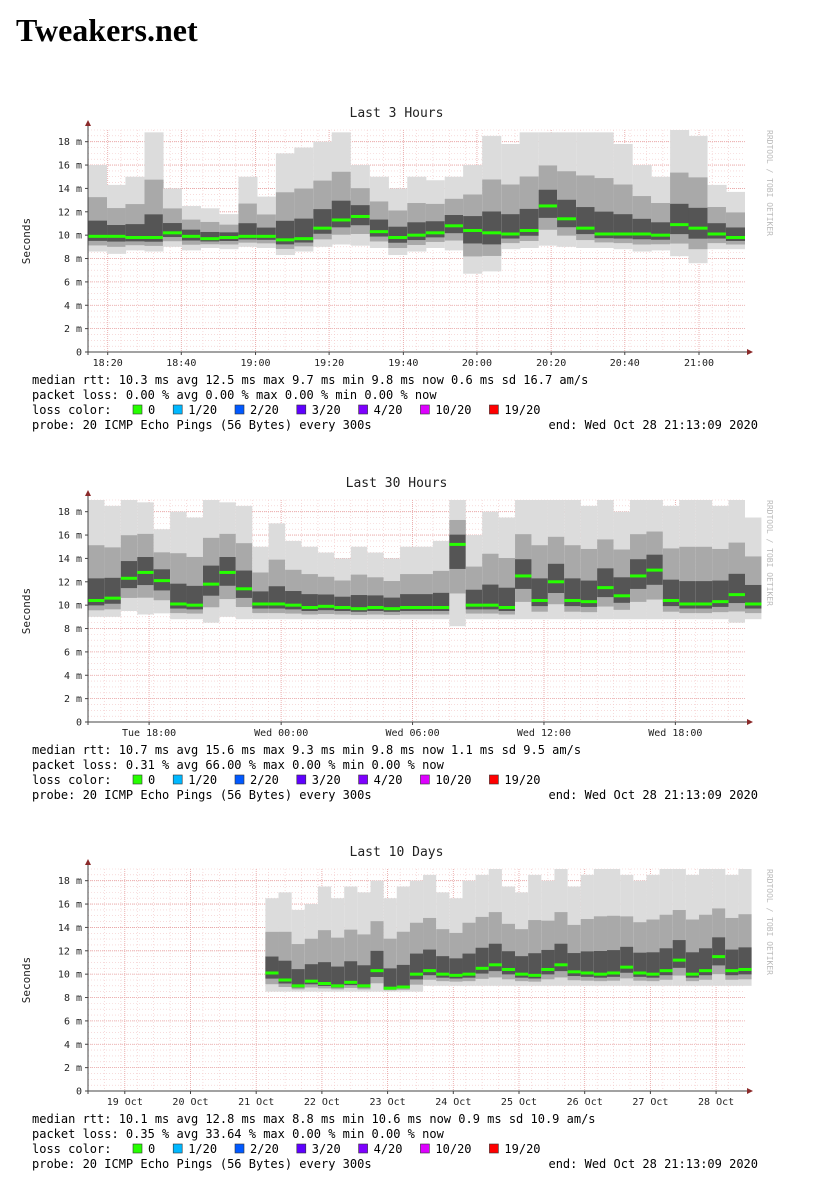 This screenshot has width=838, height=1200. What do you see at coordinates (522, 780) in the screenshot?
I see `legend-label: 19/20` at bounding box center [522, 780].